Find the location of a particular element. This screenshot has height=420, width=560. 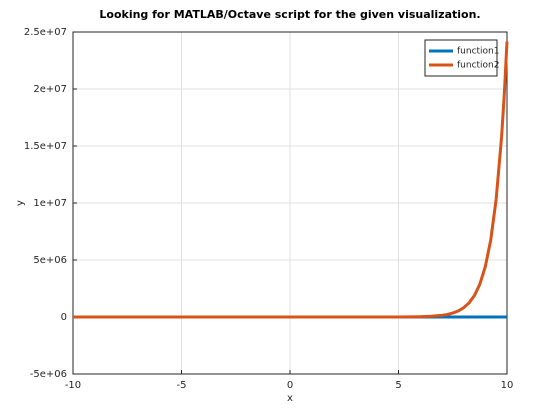

y-tick-label: 2.5e+07 is located at coordinates (45, 32).